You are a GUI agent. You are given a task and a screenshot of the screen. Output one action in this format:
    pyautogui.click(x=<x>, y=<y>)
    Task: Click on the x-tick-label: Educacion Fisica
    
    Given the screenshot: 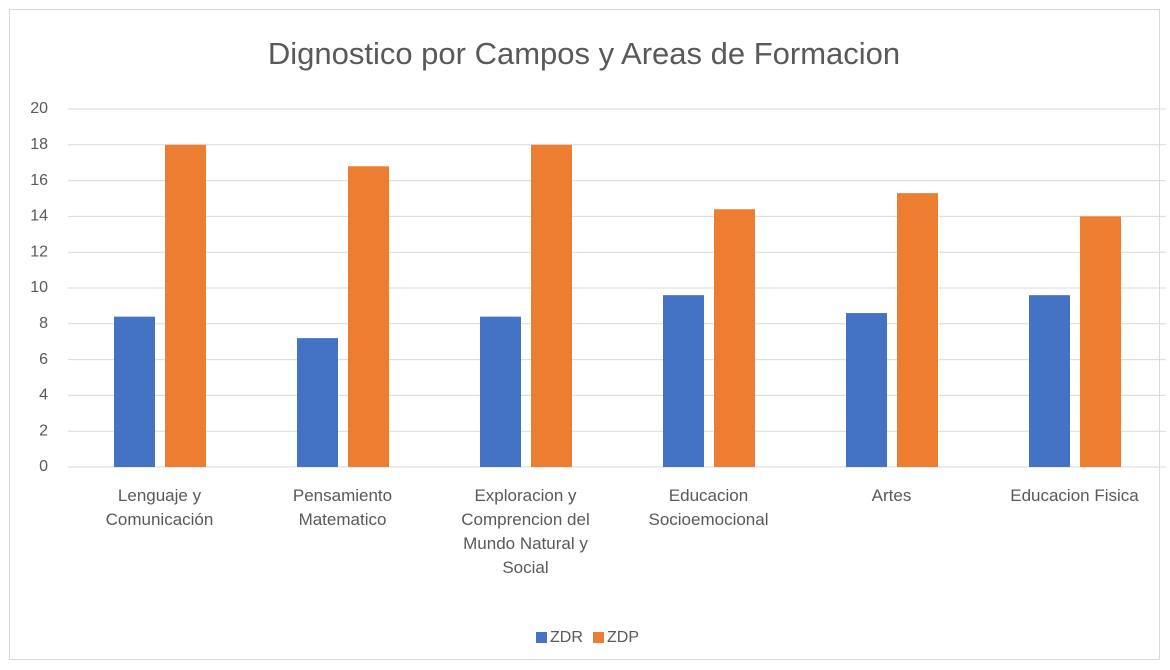 What is the action you would take?
    pyautogui.click(x=1074, y=495)
    